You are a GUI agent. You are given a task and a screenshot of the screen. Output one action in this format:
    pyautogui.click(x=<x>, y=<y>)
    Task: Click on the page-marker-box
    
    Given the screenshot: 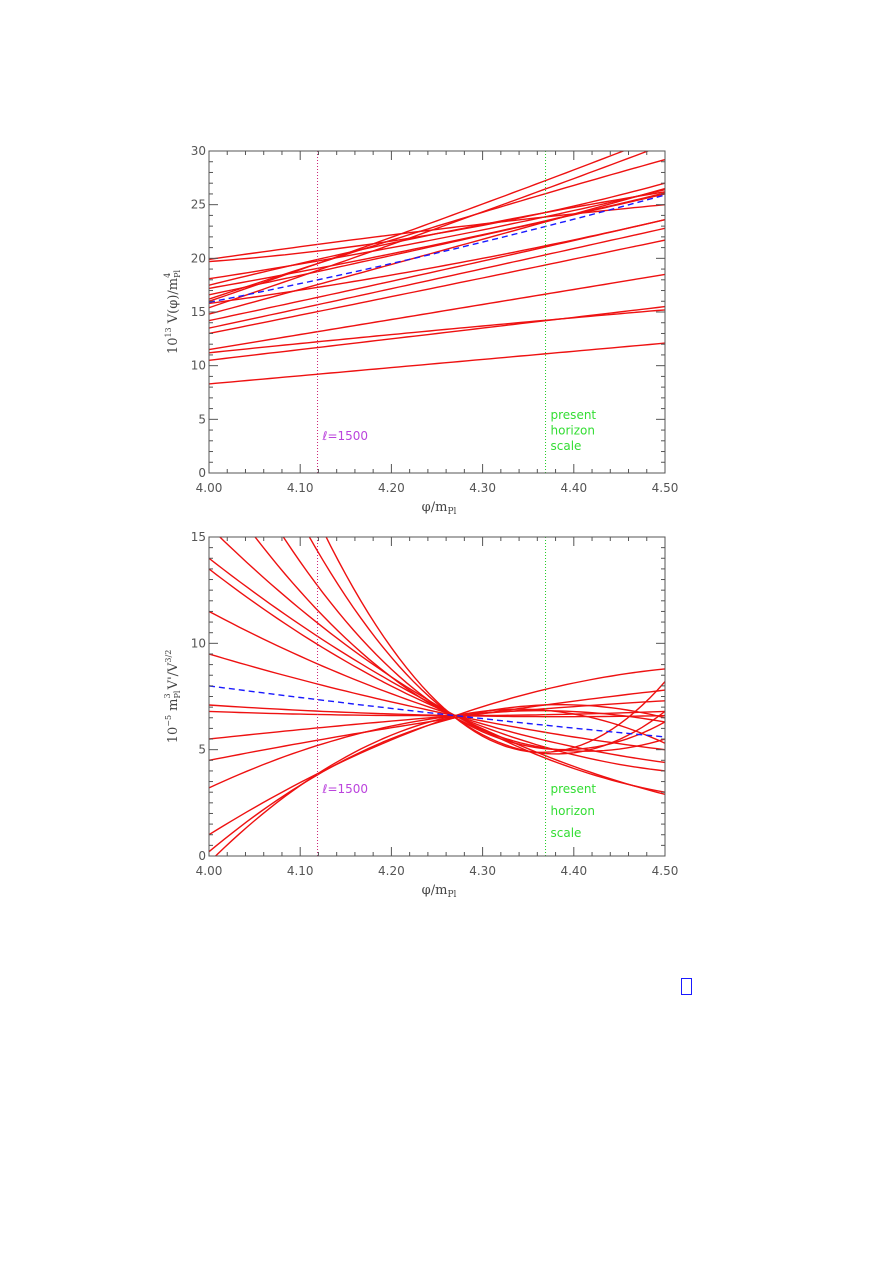 What is the action you would take?
    pyautogui.click(x=686, y=986)
    